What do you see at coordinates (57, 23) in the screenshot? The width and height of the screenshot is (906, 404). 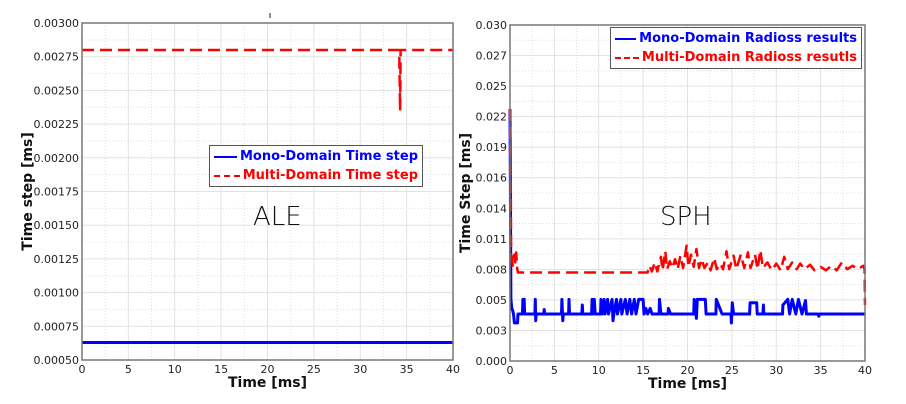 I see `y-tick-label: 0.00300` at bounding box center [57, 23].